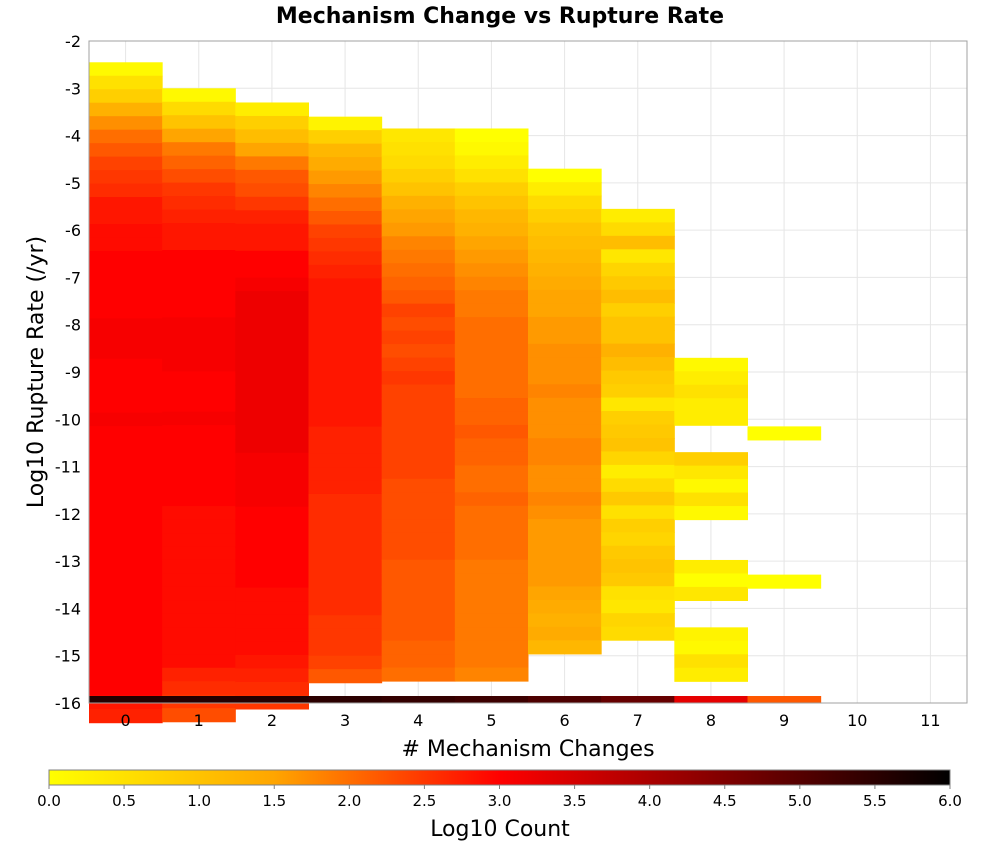  I want to click on colorbar-ticks: 0.0 0.5 1.0 1.5 2.0 2.5 3.0 3.5 4.0 4.5 5.0 5.5 6.0, so click(499, 797).